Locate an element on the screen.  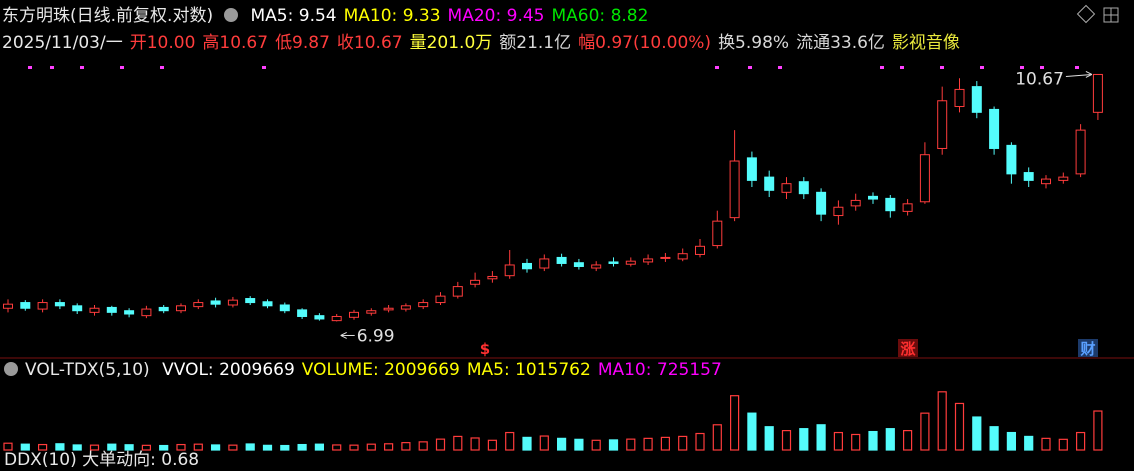
event-marker: $ is located at coordinates (485, 349).